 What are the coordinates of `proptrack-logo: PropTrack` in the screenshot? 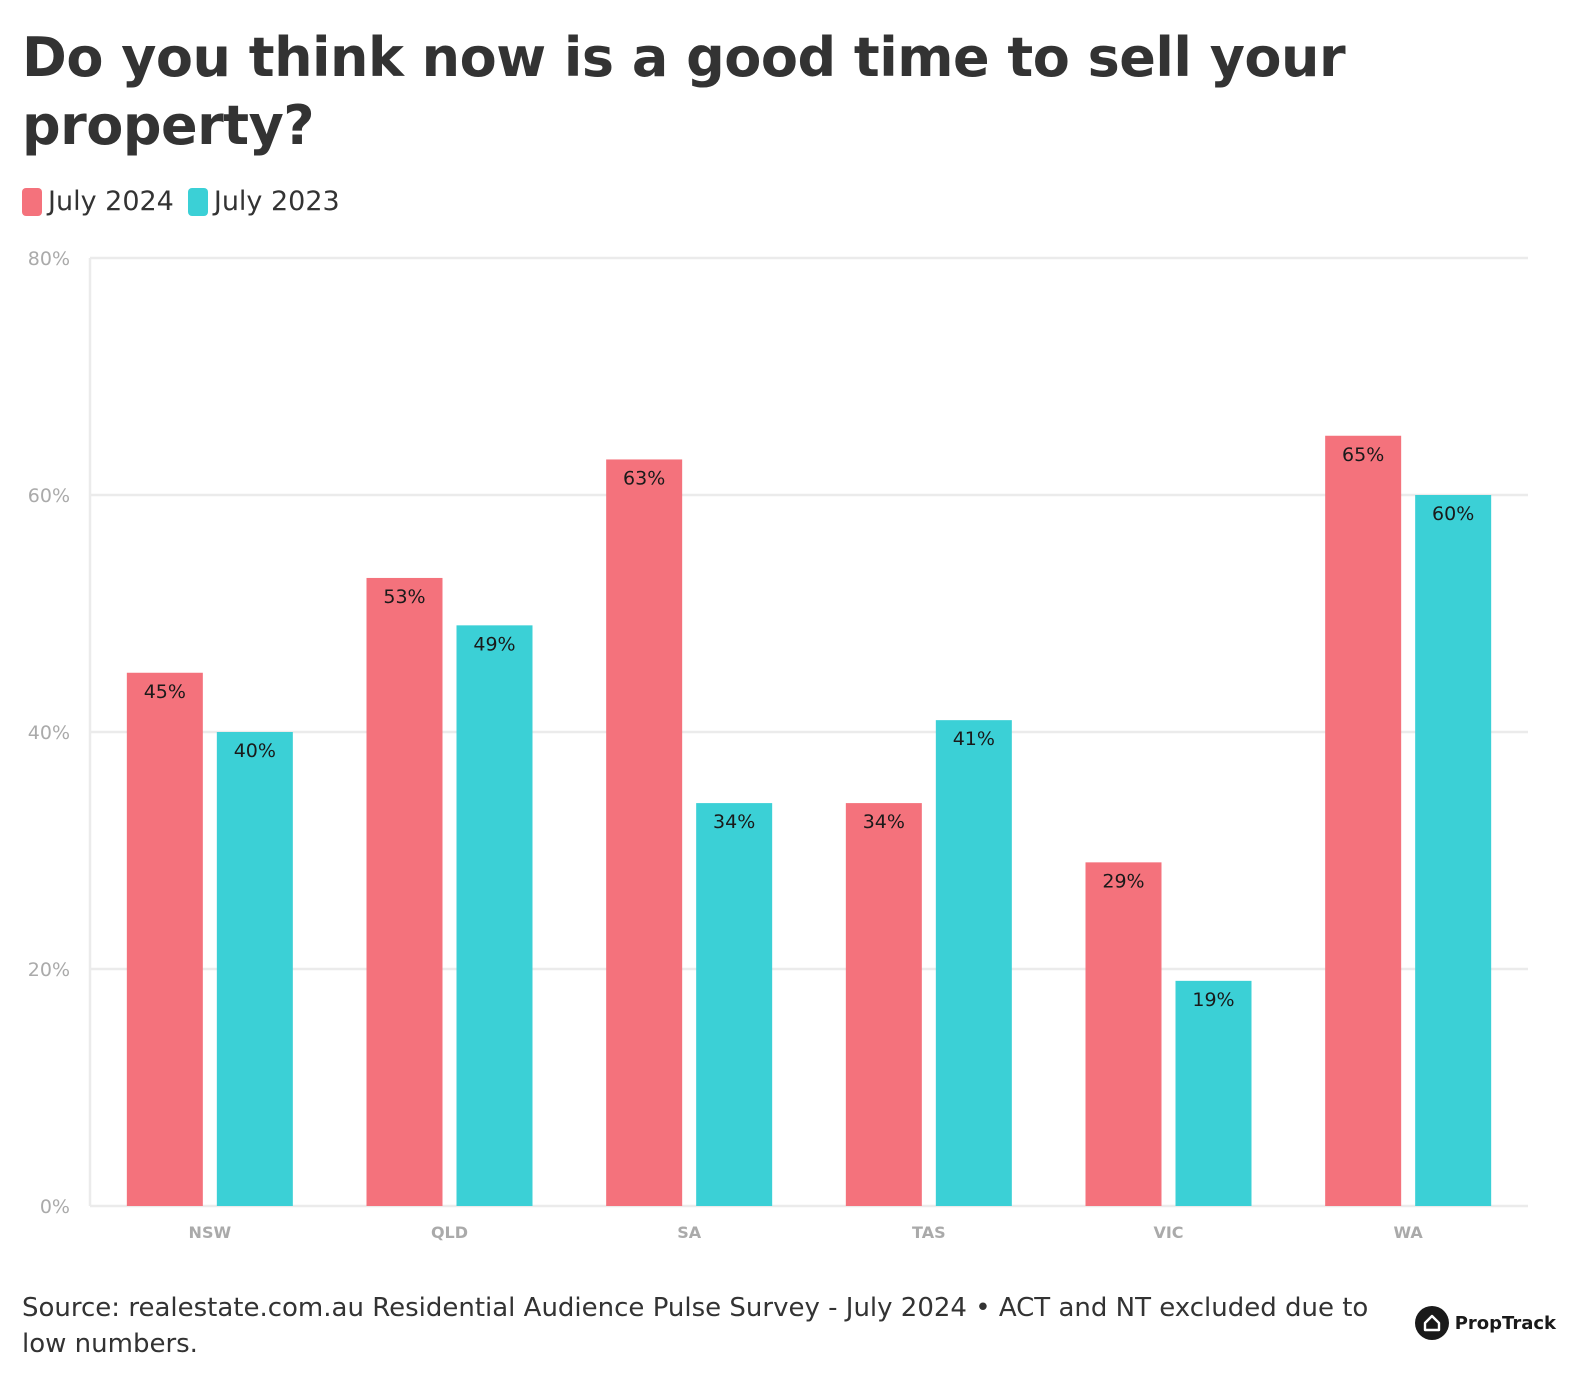 It's located at (1485, 1323).